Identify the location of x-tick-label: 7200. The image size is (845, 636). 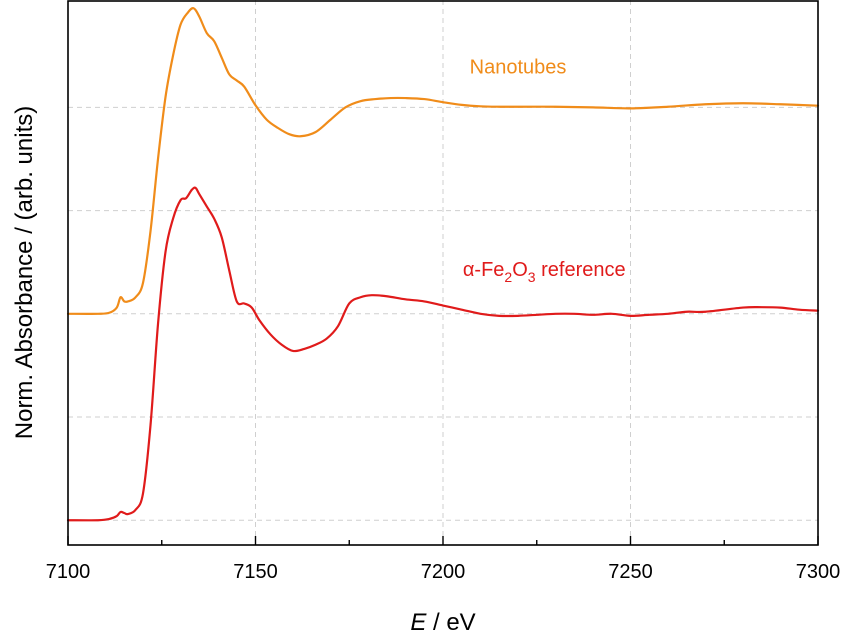
(443, 572).